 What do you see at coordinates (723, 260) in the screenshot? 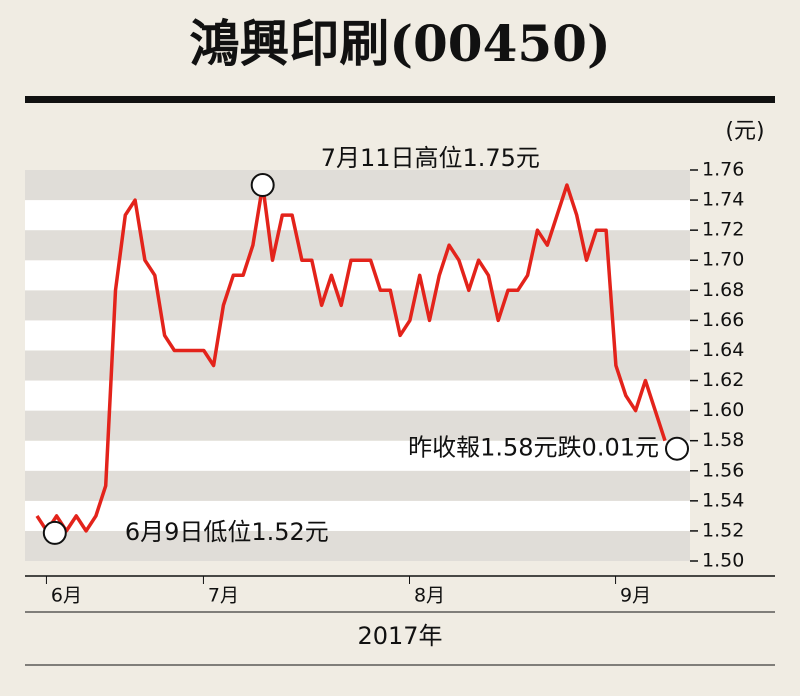
I see `y-tick-label: 1.70` at bounding box center [723, 260].